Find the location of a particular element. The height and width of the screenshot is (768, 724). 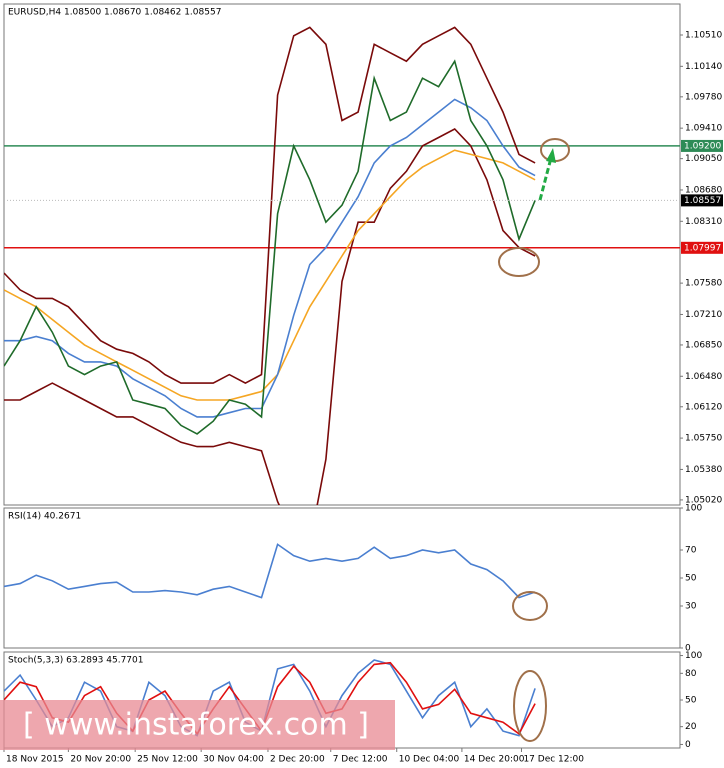

circle-low is located at coordinates (519, 262).